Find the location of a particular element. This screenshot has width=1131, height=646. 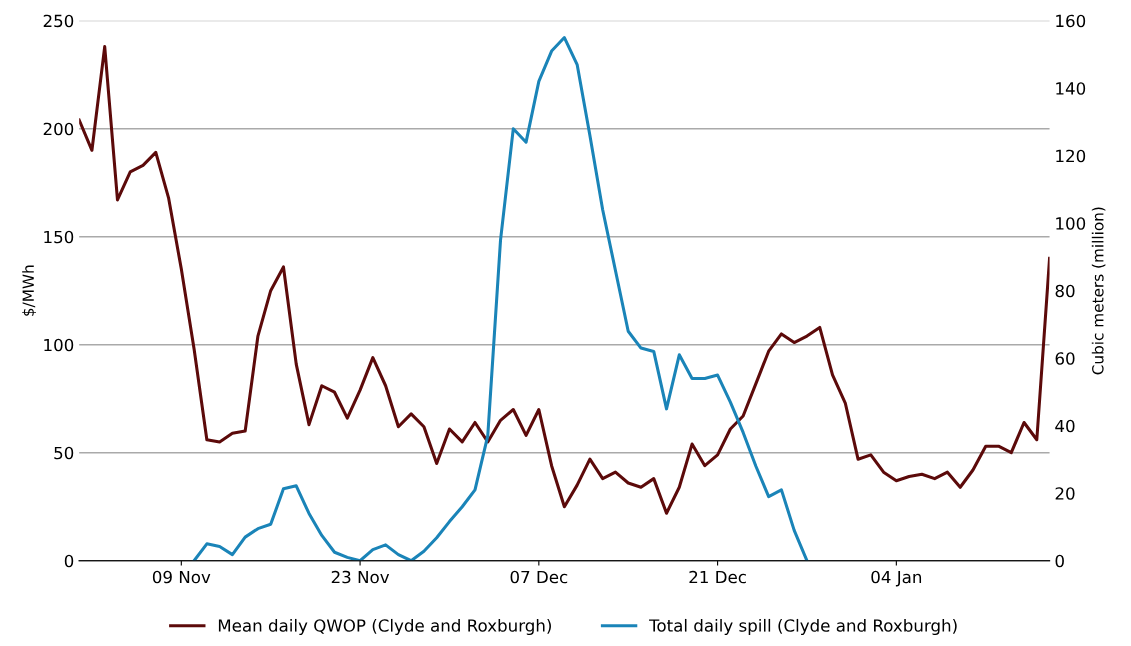

x-tick-label: 09 Nov is located at coordinates (181, 577).